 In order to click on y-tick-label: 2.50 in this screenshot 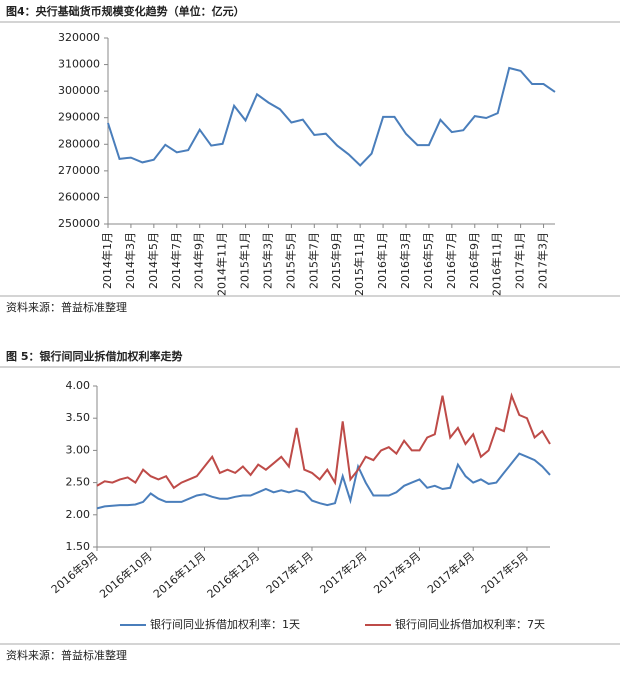, I will do `click(78, 482)`.